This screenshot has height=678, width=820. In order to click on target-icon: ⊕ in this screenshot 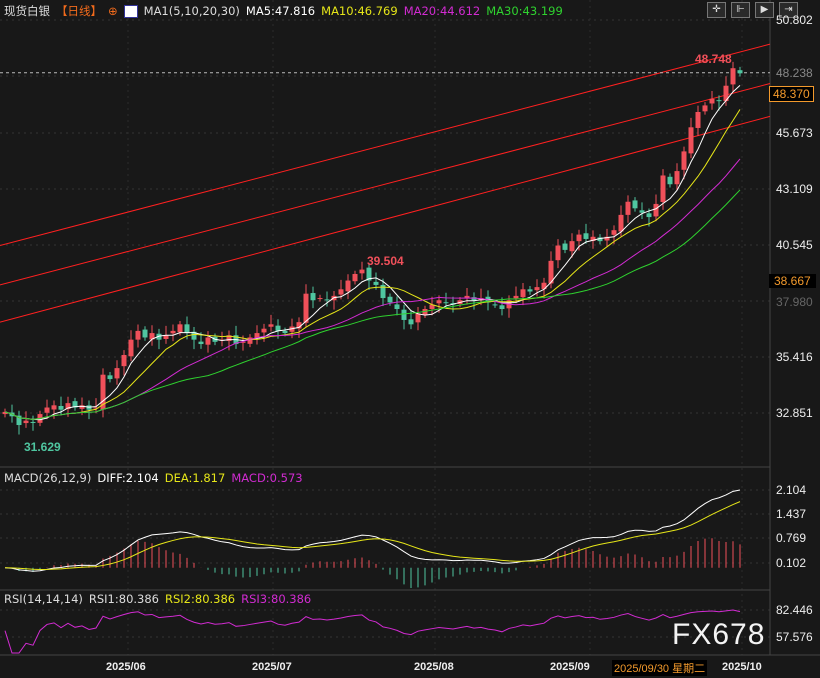, I will do `click(113, 11)`.